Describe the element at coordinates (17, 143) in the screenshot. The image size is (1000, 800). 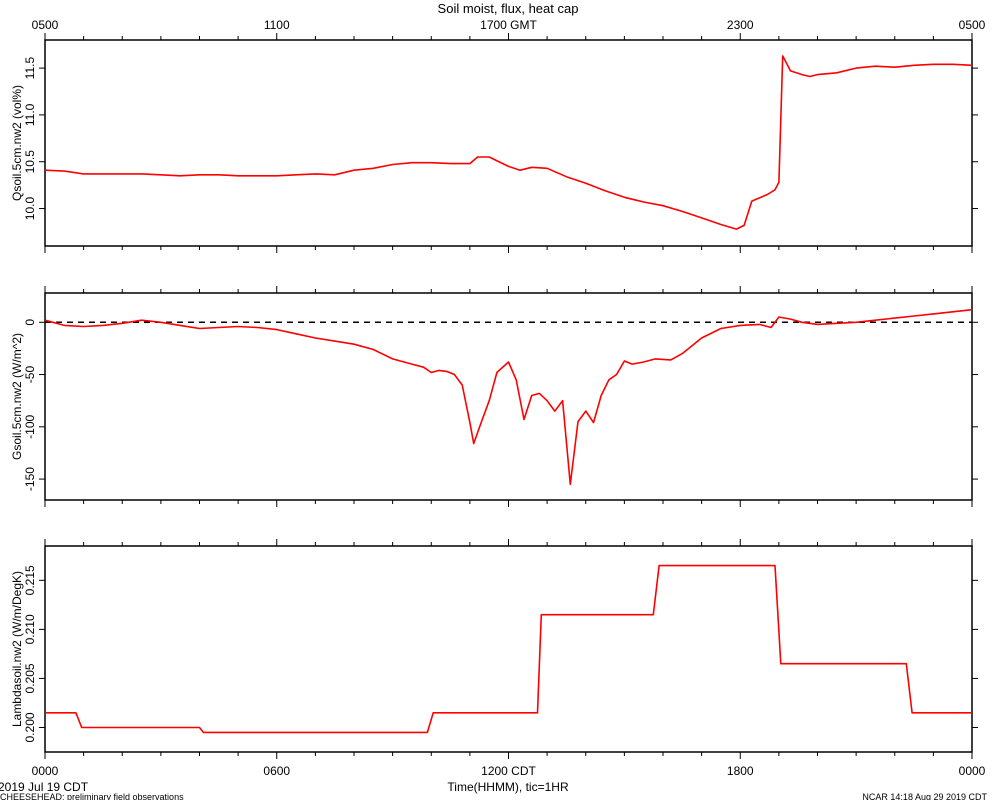
I see `y-axis-label: Qsoil.5cm.nw2 (vol%)` at that location.